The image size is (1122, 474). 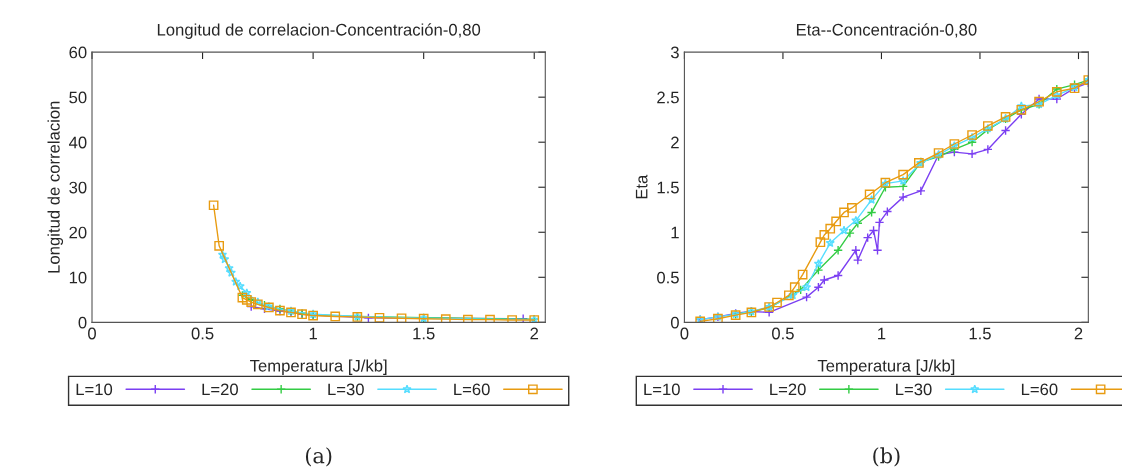 What do you see at coordinates (78, 97) in the screenshot?
I see `y-tick-label: 50` at bounding box center [78, 97].